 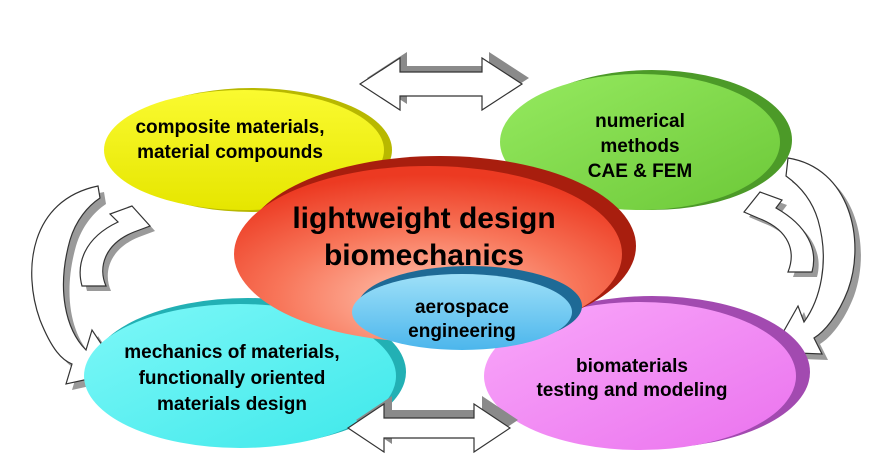 I want to click on label-center-line-1: lightweight design, so click(x=423, y=218).